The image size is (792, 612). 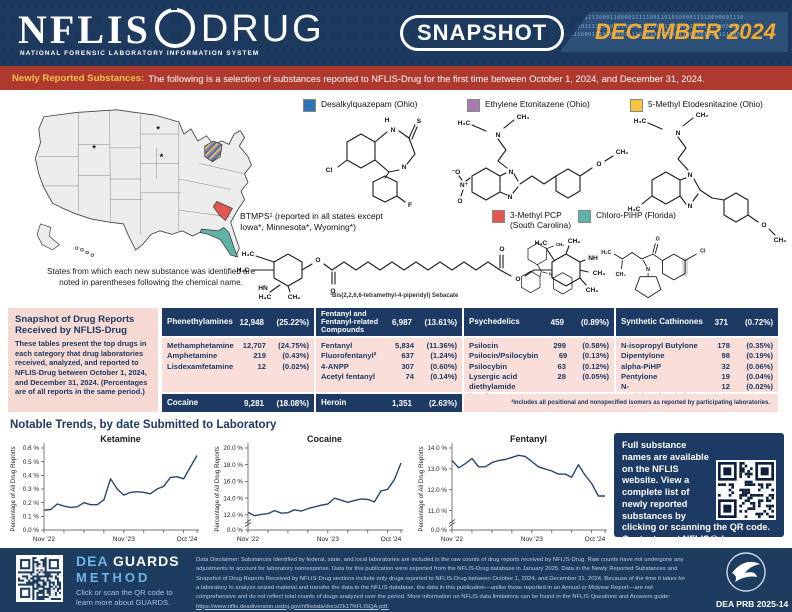 I want to click on state-borders, so click(x=141, y=172).